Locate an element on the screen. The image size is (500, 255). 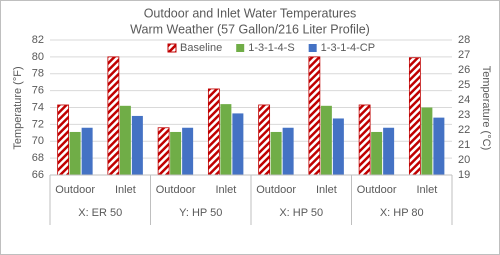
y-tick-label: 80 is located at coordinates (38, 57).